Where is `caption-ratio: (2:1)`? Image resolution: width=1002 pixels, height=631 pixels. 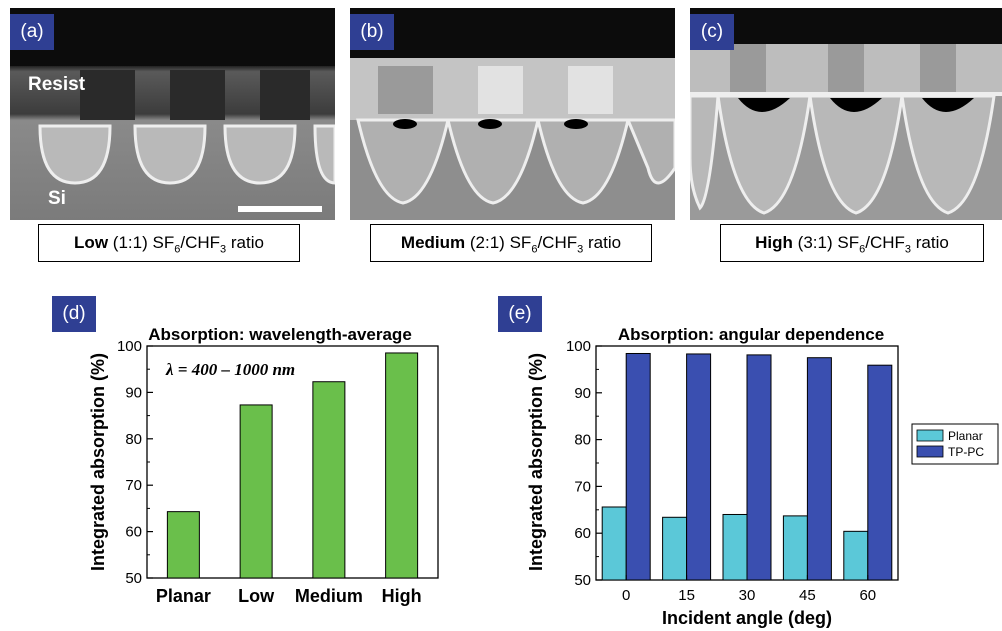
caption-ratio: (2:1) is located at coordinates (487, 242).